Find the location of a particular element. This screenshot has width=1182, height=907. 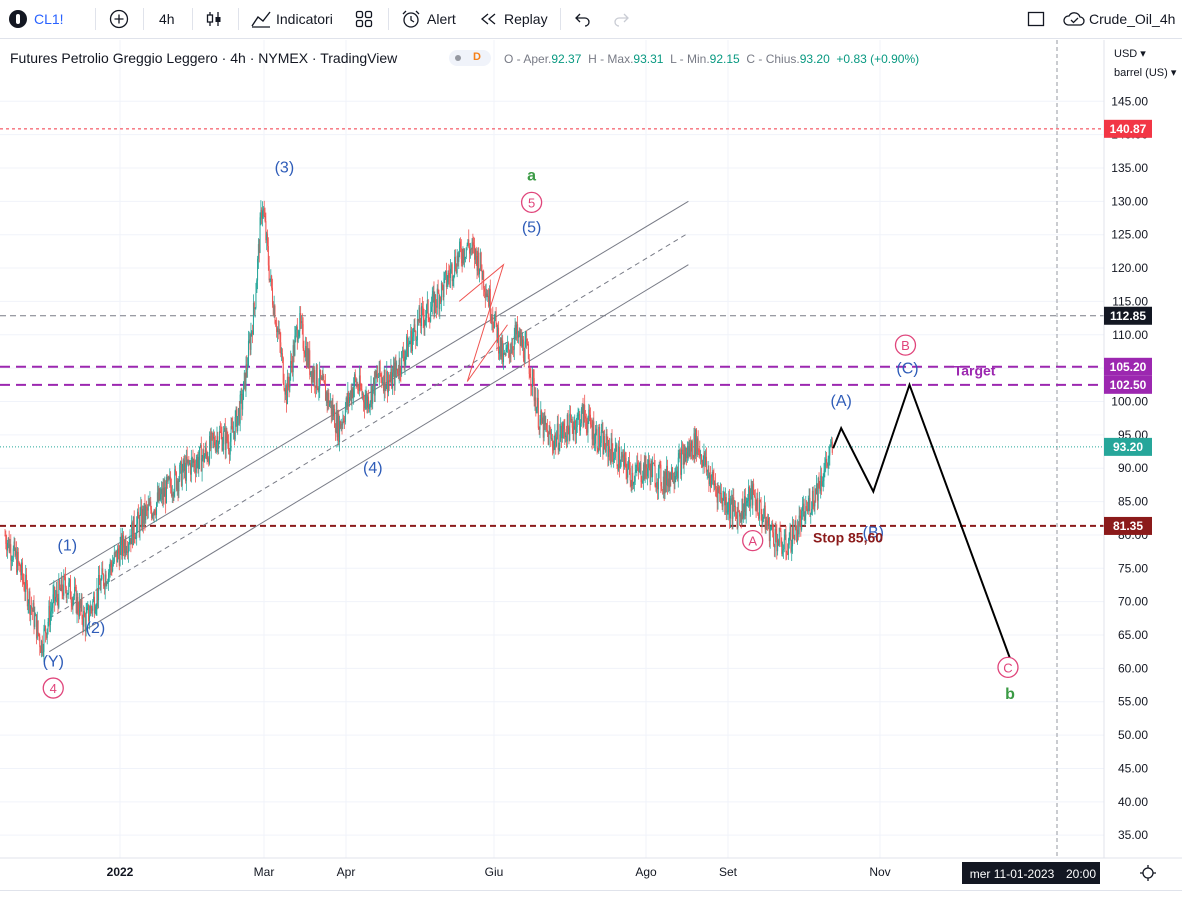

templates-button is located at coordinates (364, 19).